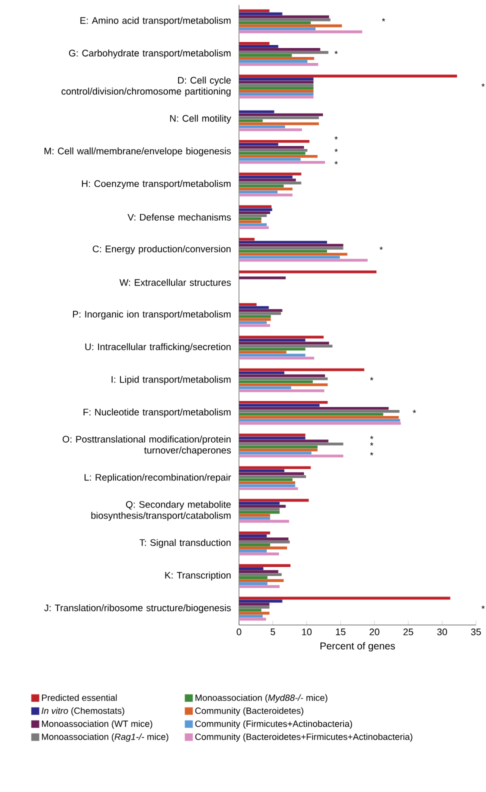 Image resolution: width=486 pixels, height=792 pixels. I want to click on y-tick-label: M: Cell wall/membrane/envelope biogenesis, so click(137, 151).